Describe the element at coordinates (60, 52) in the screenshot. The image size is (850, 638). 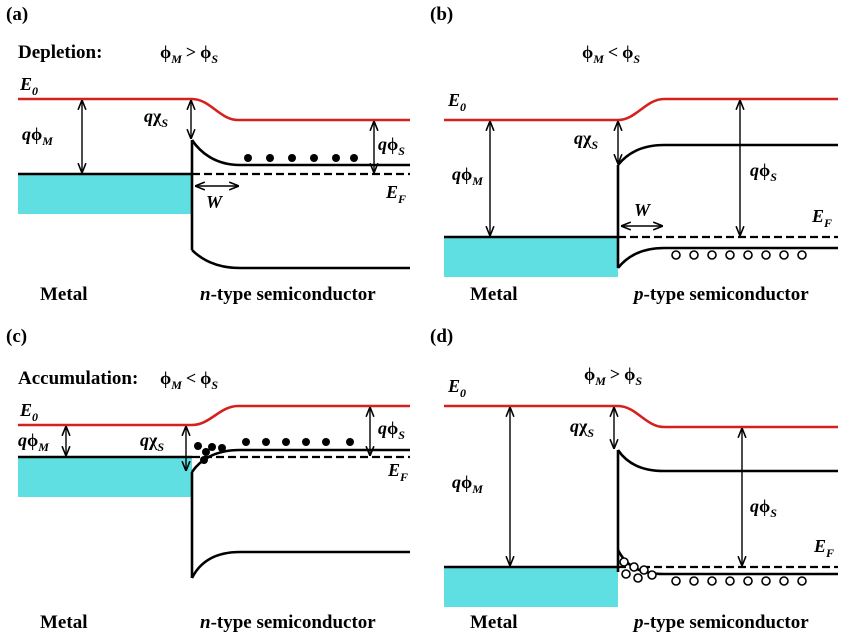
I see `panel-a-condition: Depletion:` at that location.